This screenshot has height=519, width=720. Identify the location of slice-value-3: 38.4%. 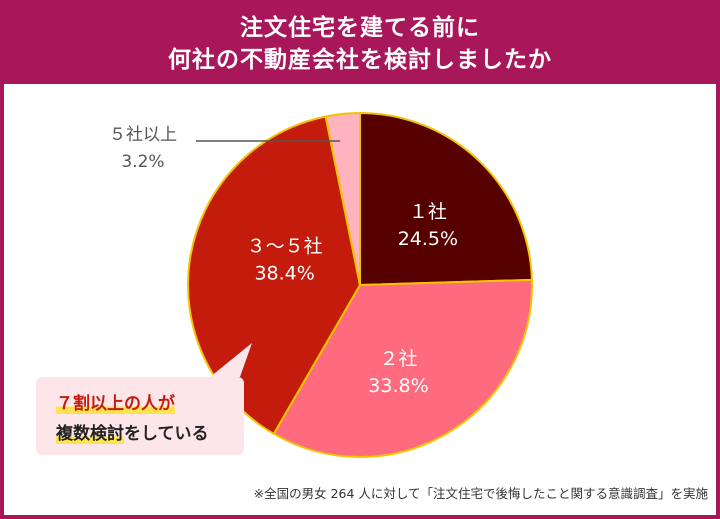
(284, 274).